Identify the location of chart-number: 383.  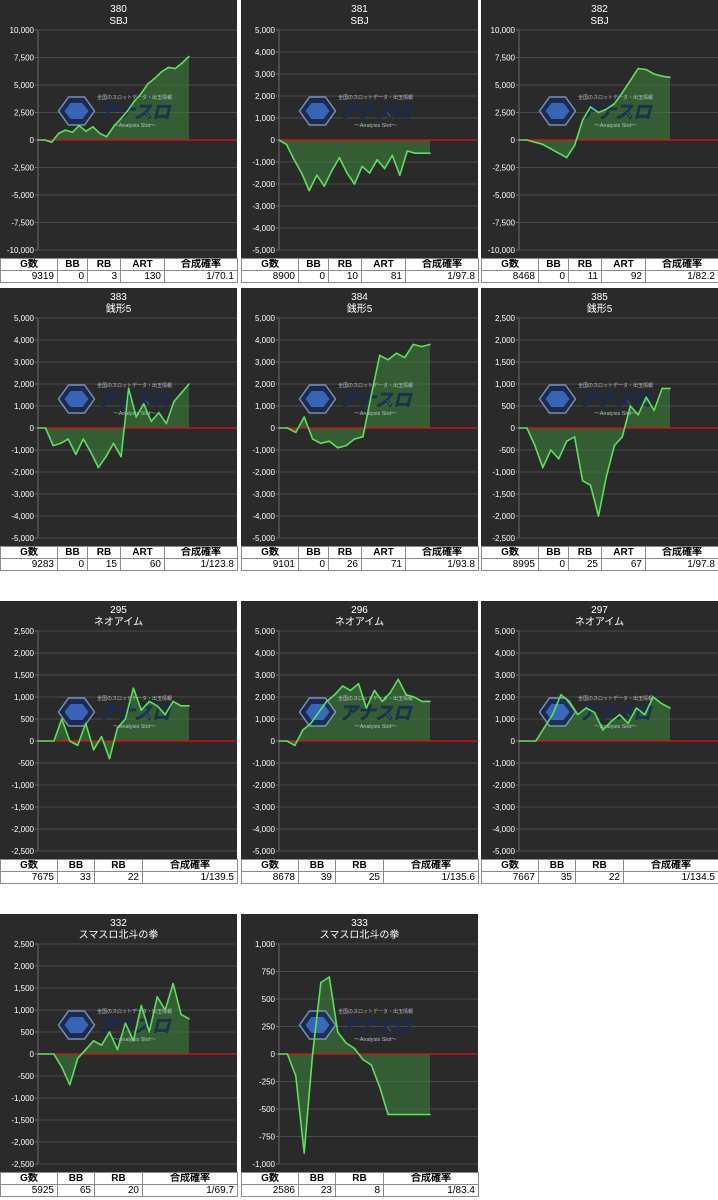
(118, 297).